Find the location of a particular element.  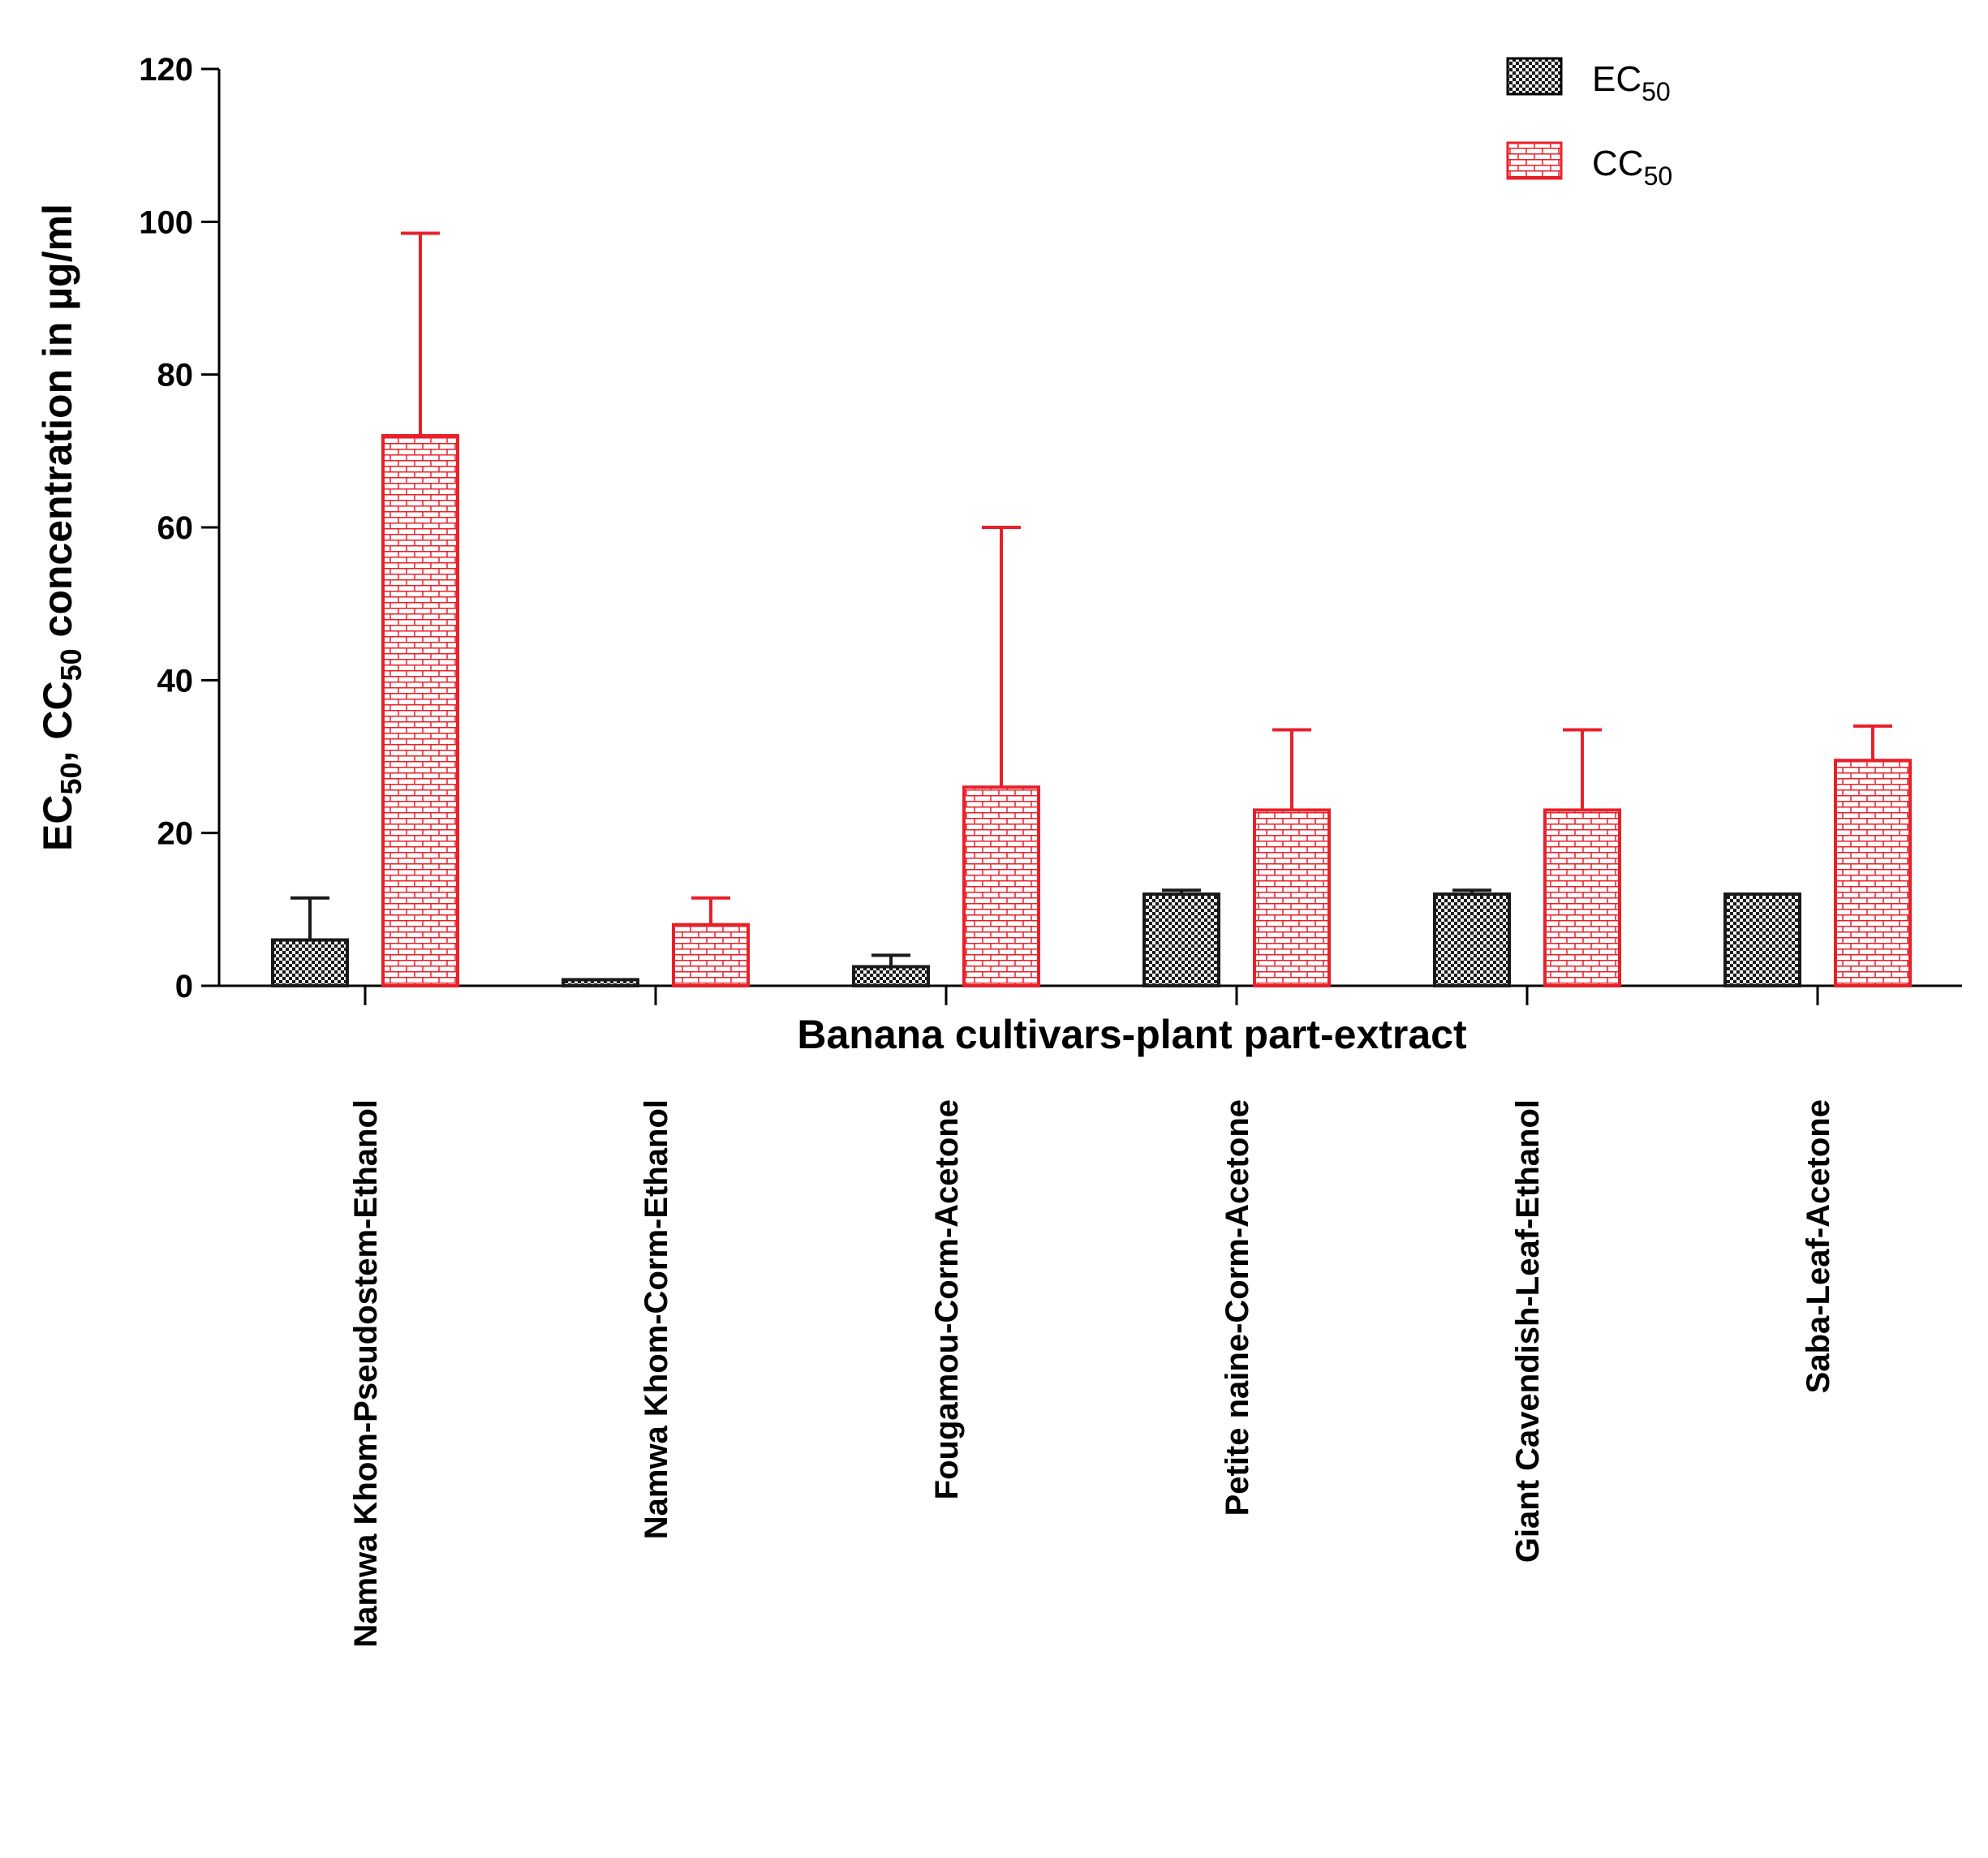

y-tick-label: 80 is located at coordinates (175, 376).